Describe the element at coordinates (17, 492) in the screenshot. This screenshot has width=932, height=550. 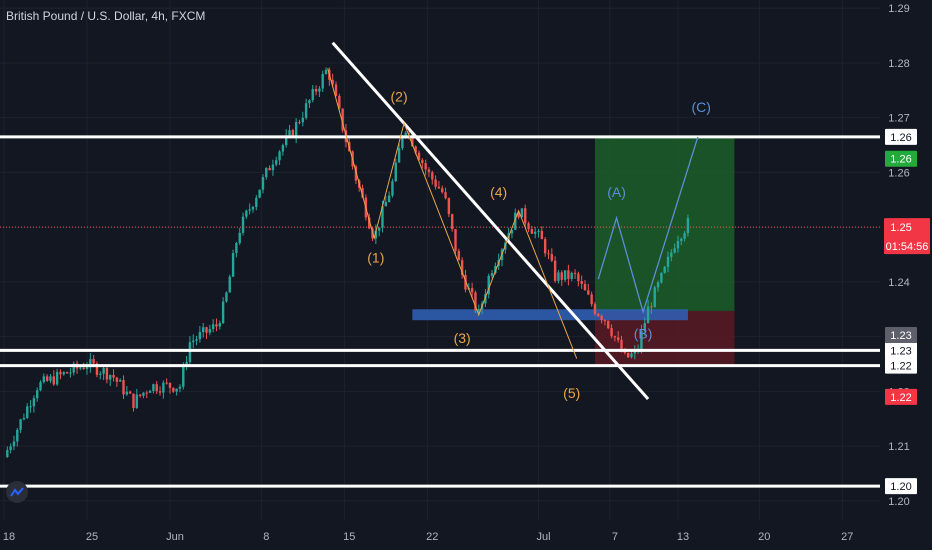
I see `tradingview-logo-icon` at that location.